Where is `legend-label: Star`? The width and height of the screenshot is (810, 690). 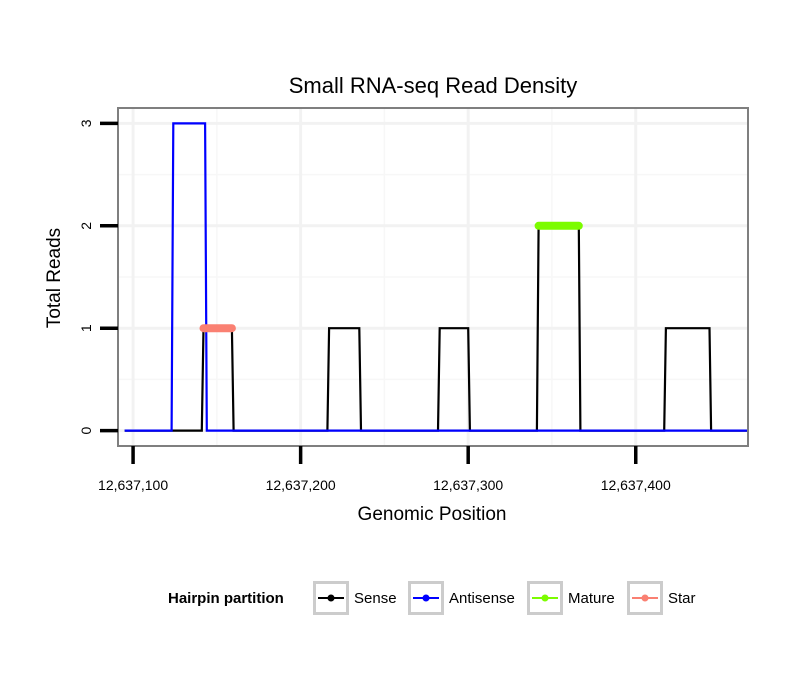
legend-label: Star is located at coordinates (682, 598).